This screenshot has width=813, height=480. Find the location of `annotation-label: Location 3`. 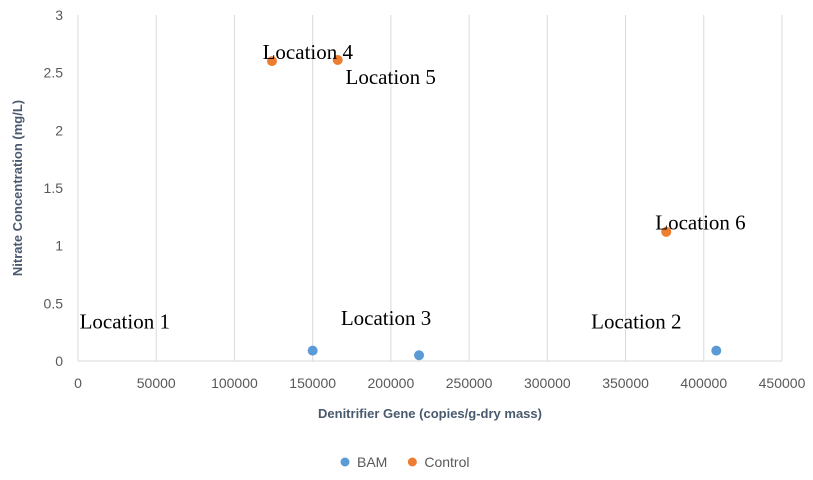

annotation-label: Location 3 is located at coordinates (386, 318).